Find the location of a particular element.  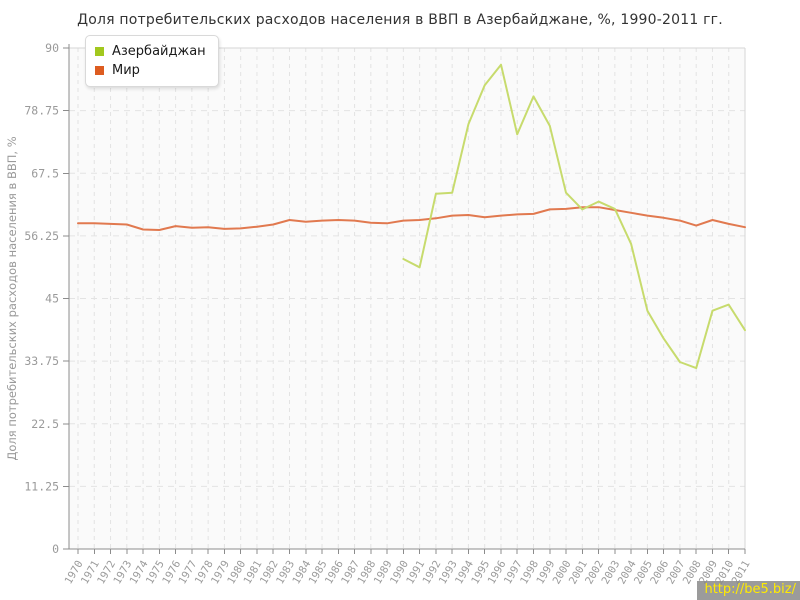

legend-item-azerbaijan: Азербайджан is located at coordinates (150, 51).